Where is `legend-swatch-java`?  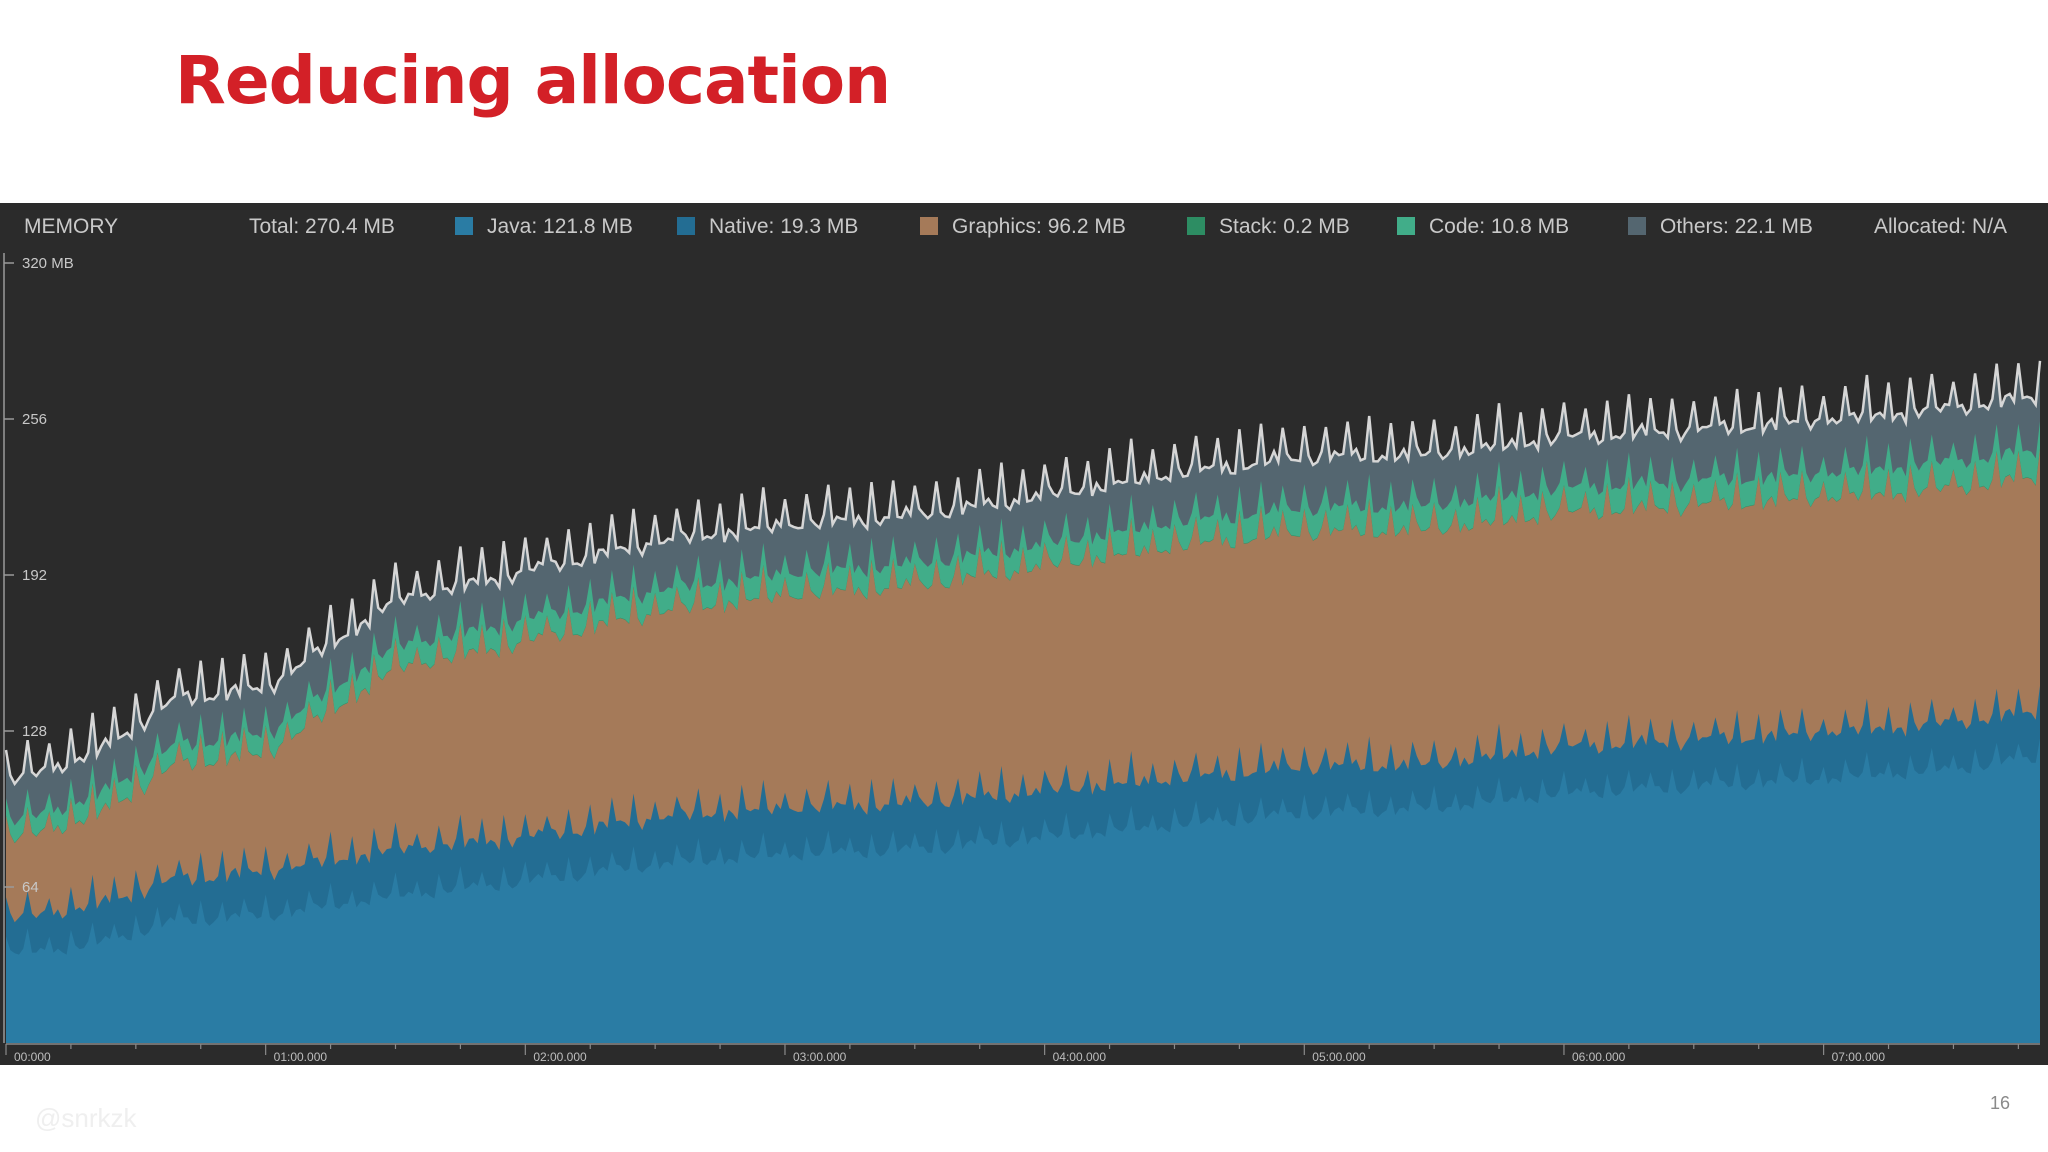
legend-swatch-java is located at coordinates (464, 226).